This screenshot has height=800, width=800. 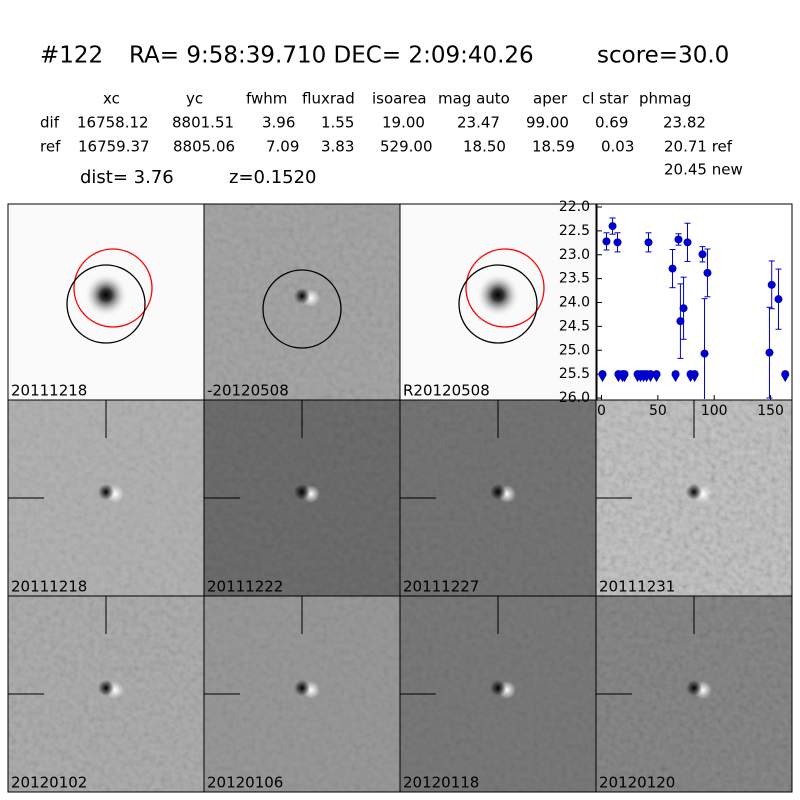 I want to click on column-header: cl star, so click(x=605, y=99).